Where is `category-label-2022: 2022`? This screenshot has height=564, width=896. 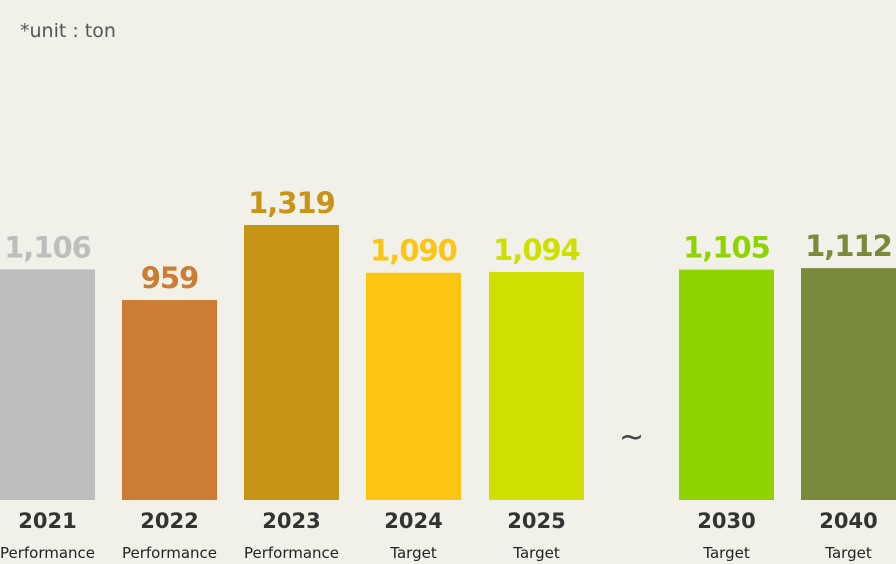
category-label-2022: 2022 is located at coordinates (169, 521).